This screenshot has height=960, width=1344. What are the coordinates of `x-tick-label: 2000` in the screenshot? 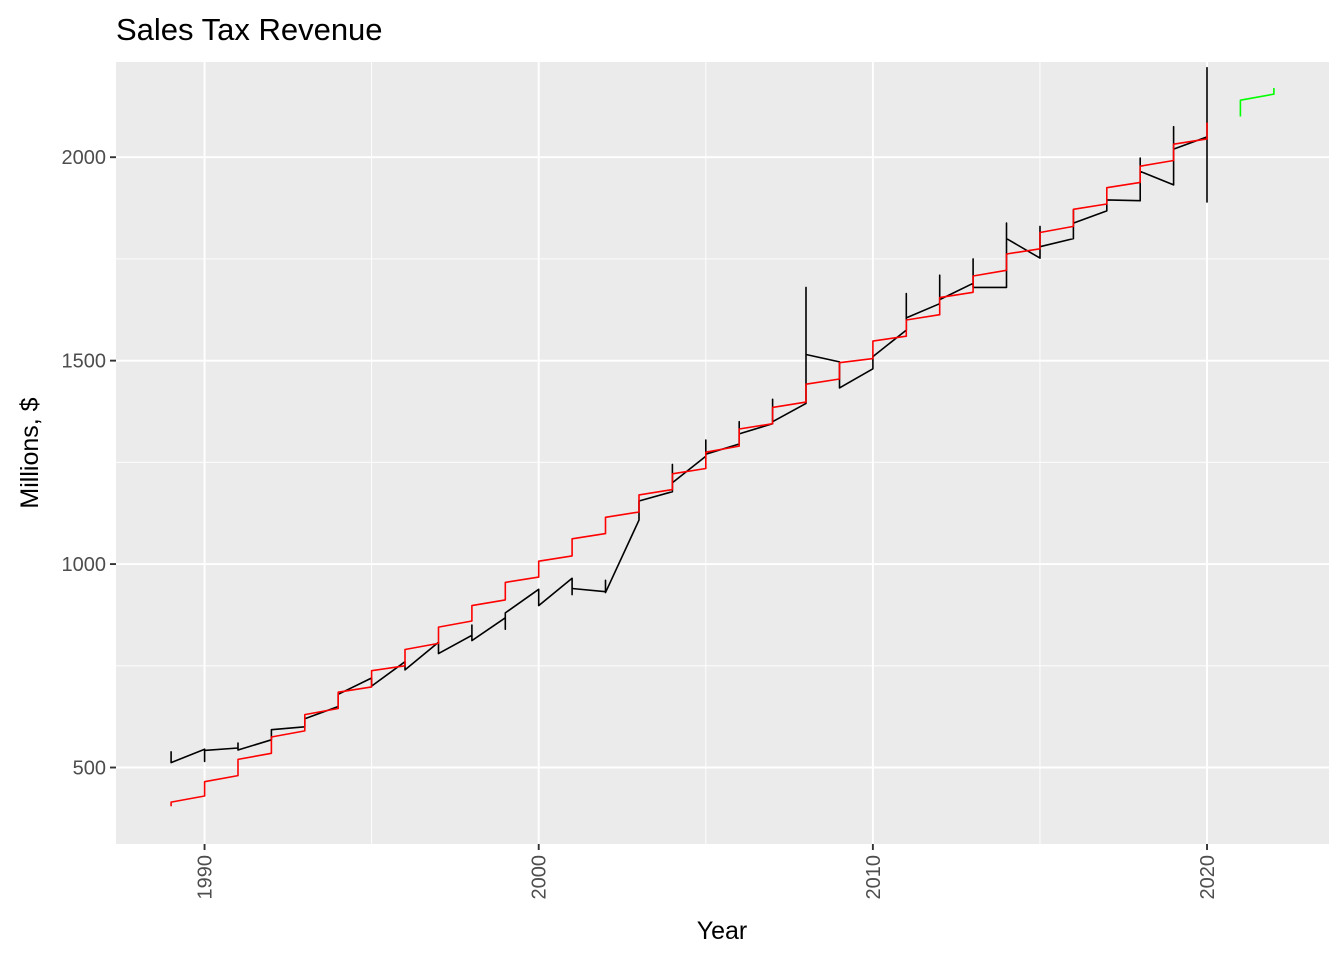 It's located at (540, 877).